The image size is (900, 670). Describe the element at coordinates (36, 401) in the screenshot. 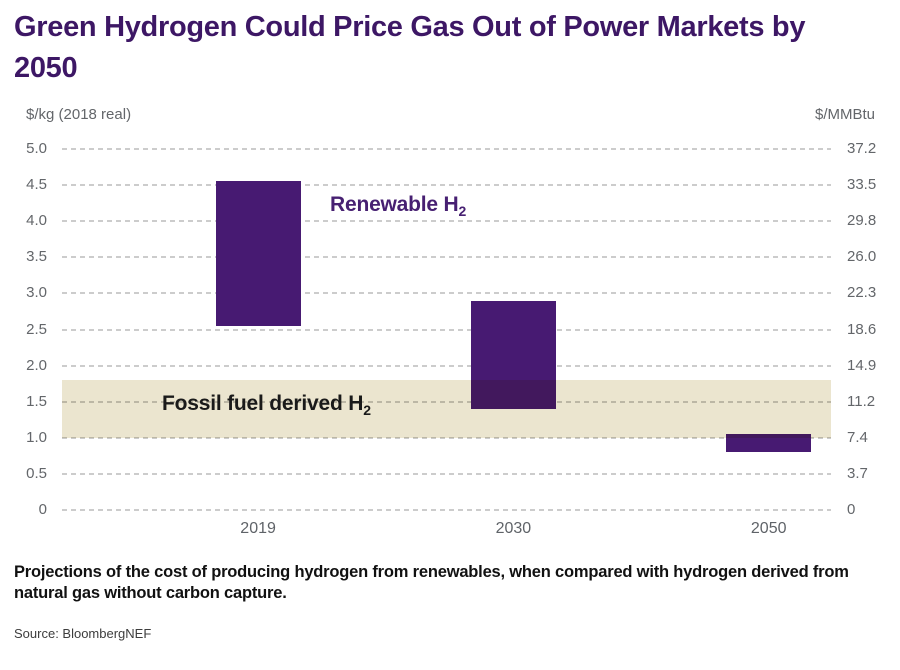

I see `y-axis-tick-left: 1.5` at that location.